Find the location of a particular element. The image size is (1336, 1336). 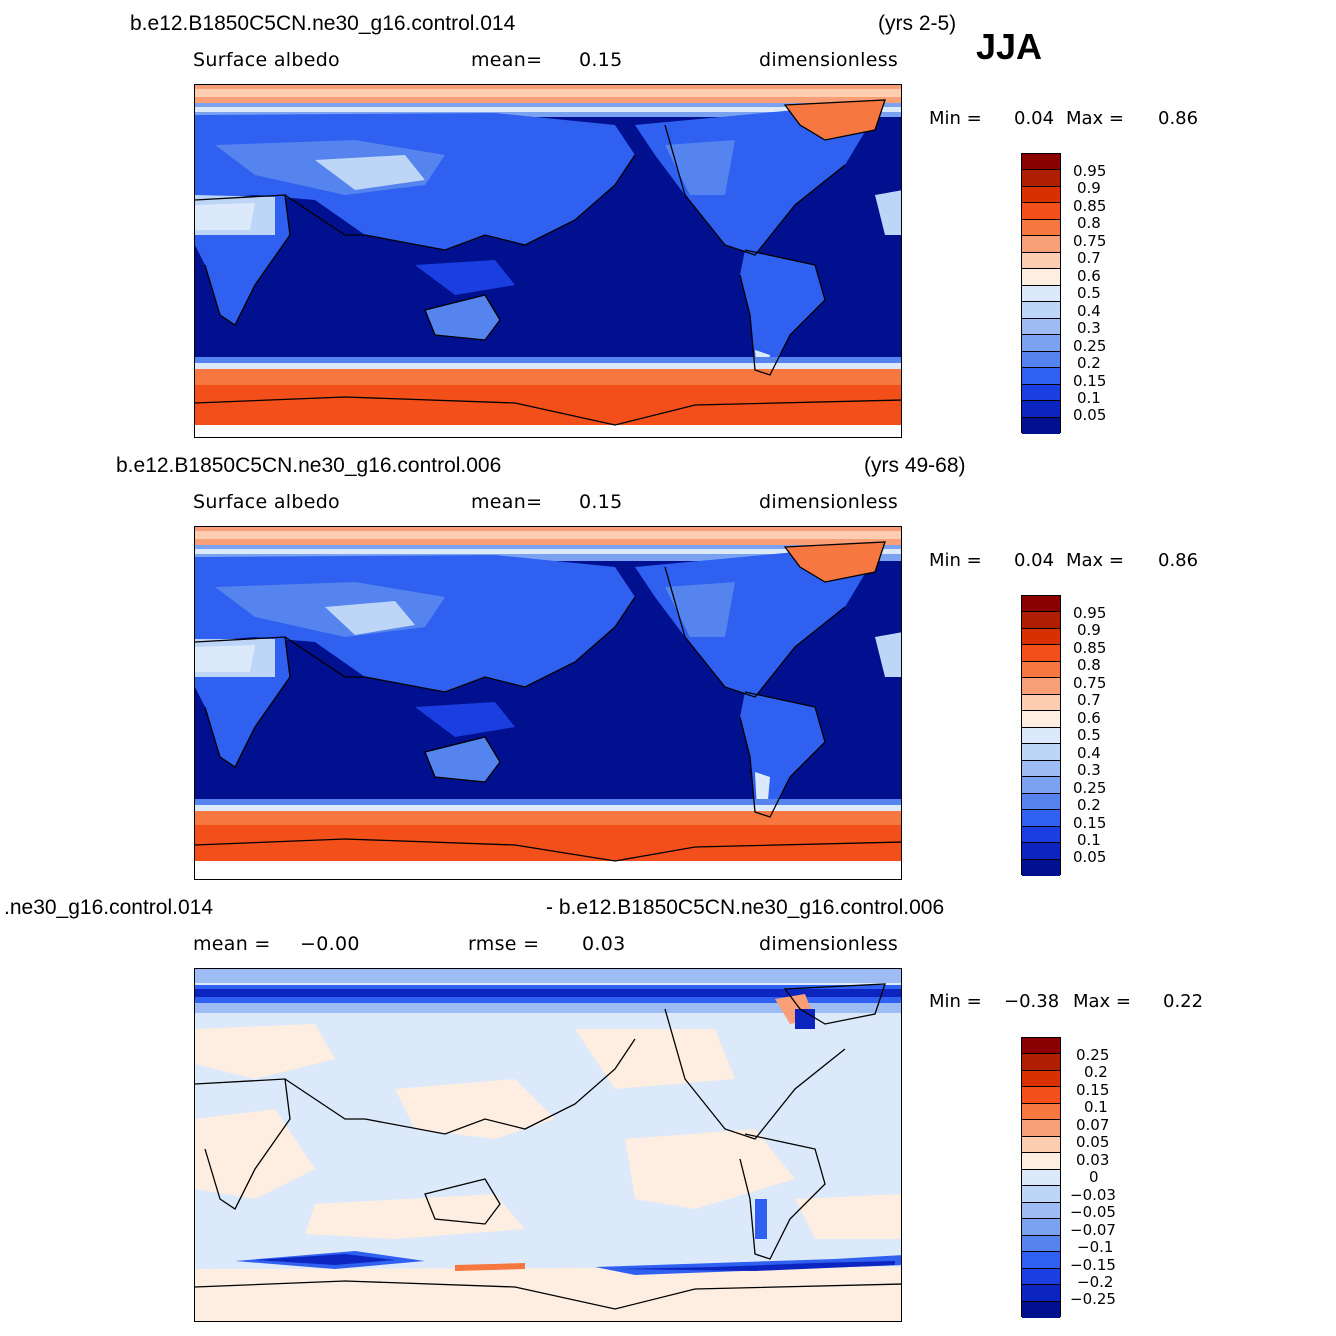

panel3-cb-label: 0.1 is located at coordinates (1096, 1107).